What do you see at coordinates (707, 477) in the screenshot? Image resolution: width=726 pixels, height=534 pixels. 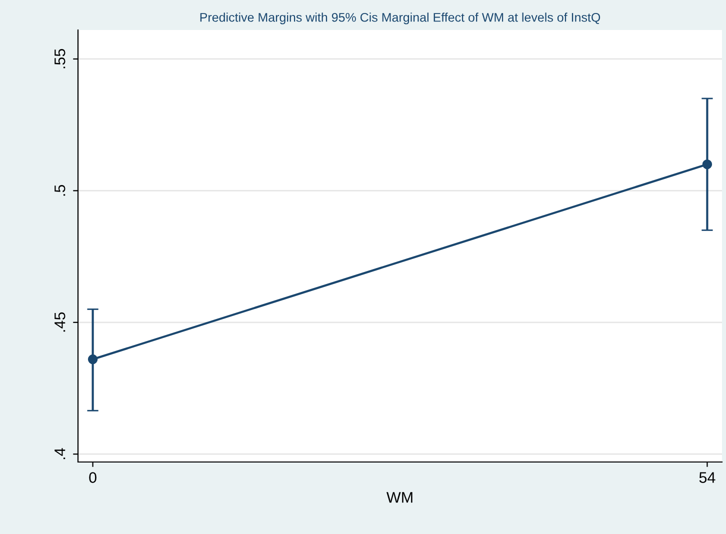 I see `x-tick-label: 54` at bounding box center [707, 477].